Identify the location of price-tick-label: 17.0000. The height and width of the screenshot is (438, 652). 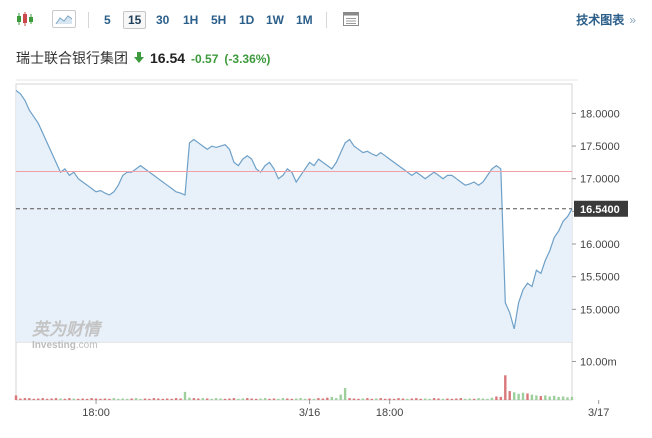
(600, 180).